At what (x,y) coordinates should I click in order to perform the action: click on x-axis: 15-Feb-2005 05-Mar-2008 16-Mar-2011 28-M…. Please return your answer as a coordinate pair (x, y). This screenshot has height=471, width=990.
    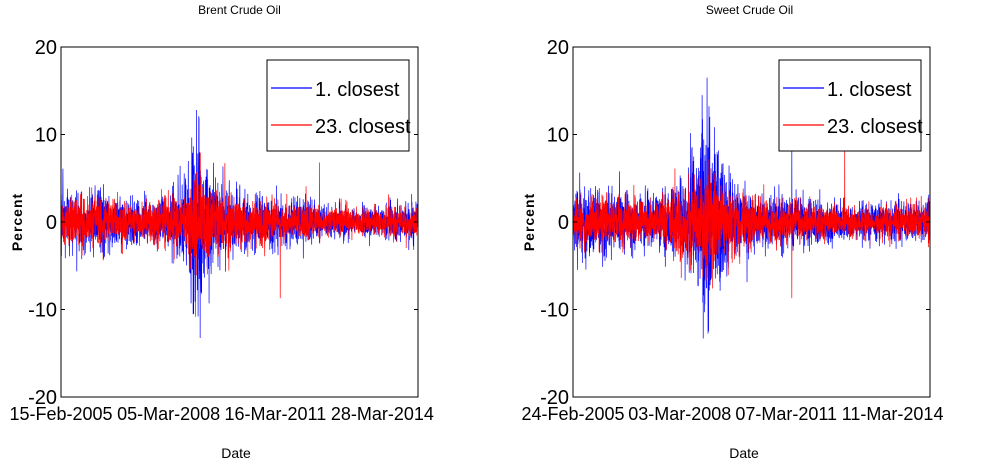
    Looking at the image, I should click on (221, 414).